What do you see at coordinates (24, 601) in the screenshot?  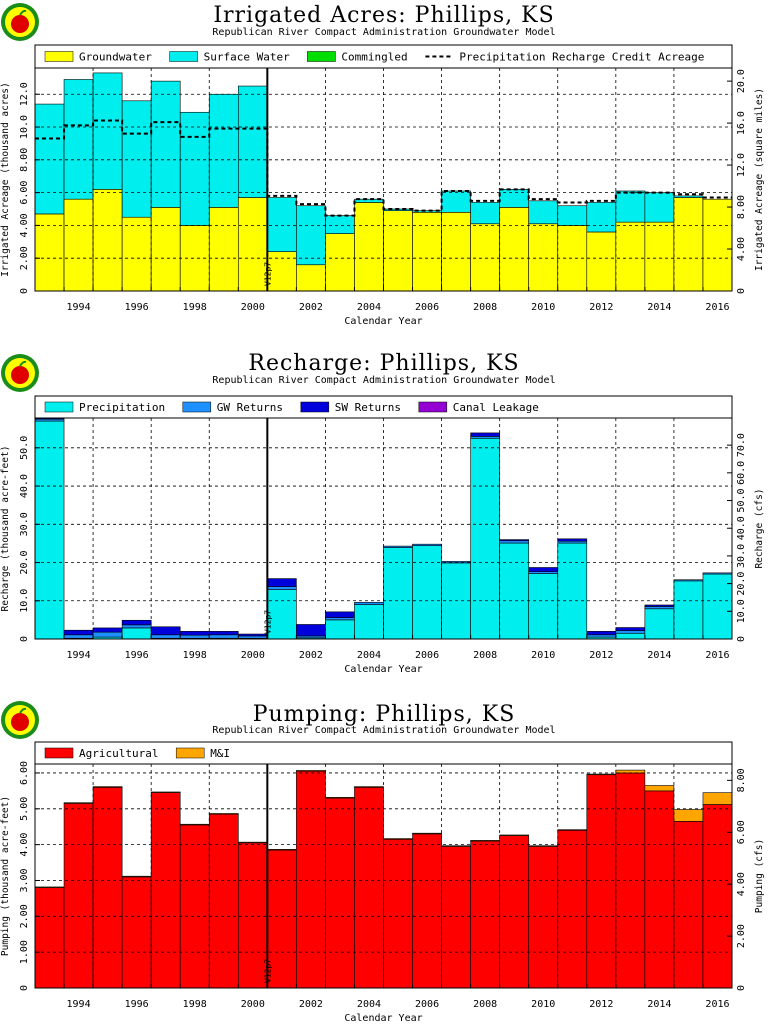 I see `y-tick-label: 10.0` at bounding box center [24, 601].